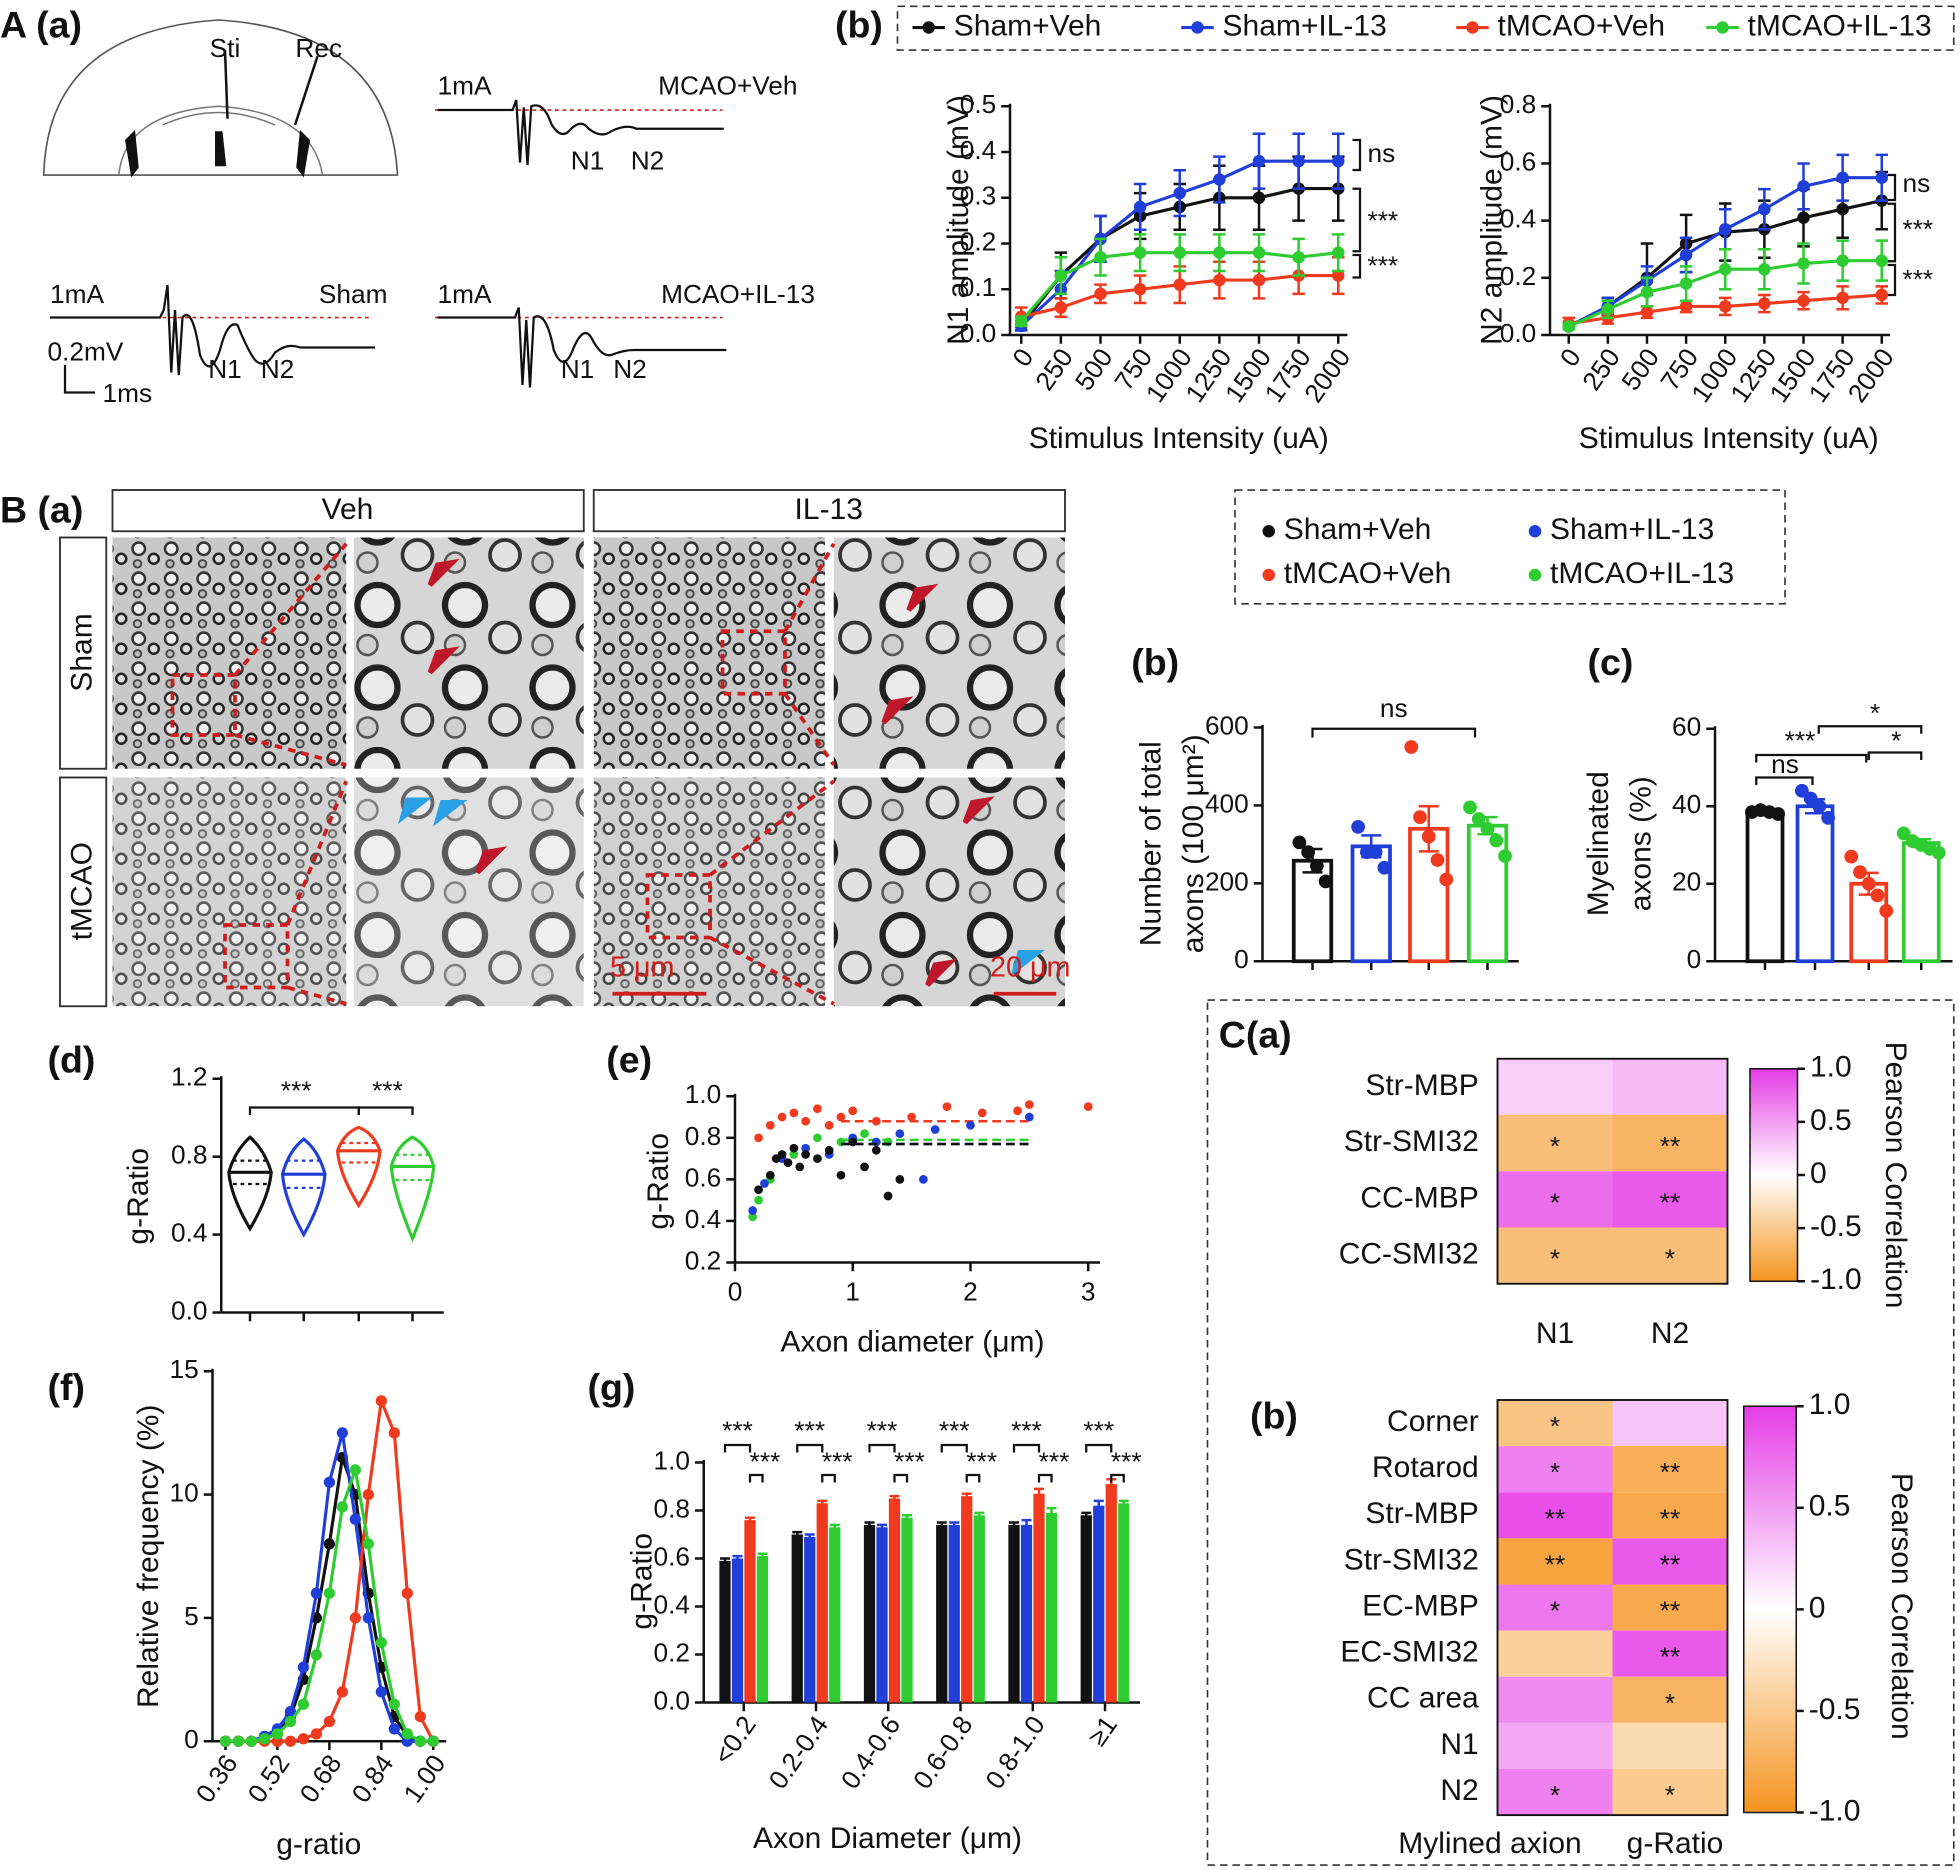 This screenshot has width=1960, height=1870. I want to click on legend-marker, so click(1197, 27).